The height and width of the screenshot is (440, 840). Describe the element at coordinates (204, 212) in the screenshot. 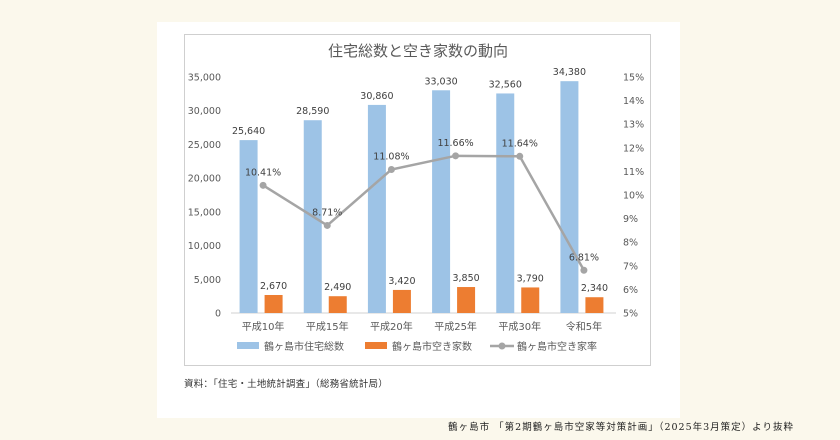

I see `left-tick-label: 15,000` at that location.